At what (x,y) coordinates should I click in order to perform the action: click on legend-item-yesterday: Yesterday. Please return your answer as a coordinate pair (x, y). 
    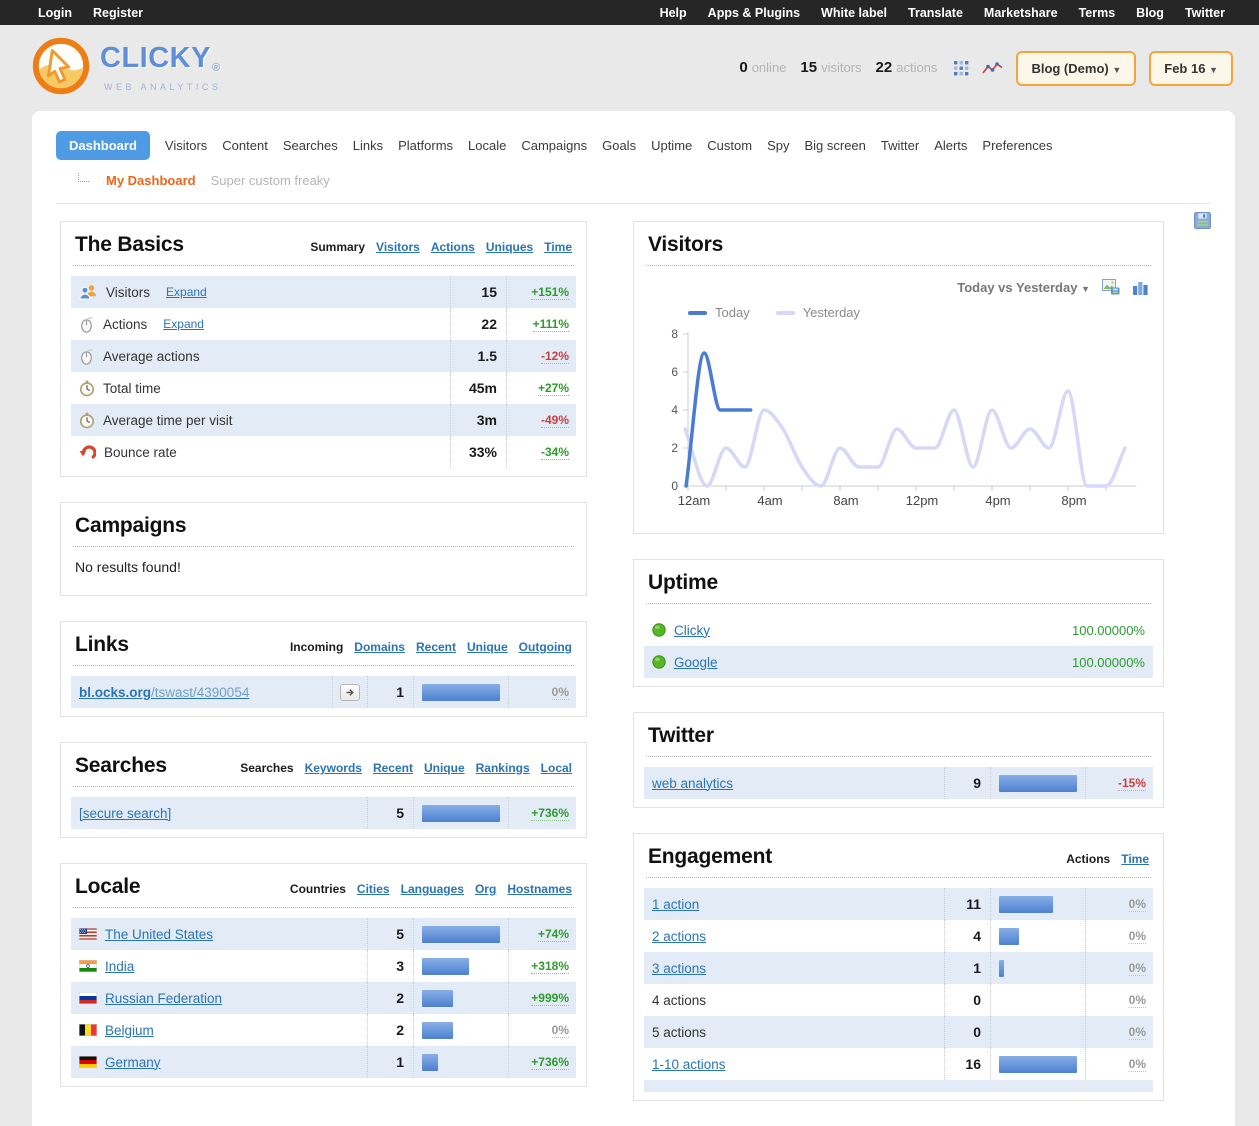
    Looking at the image, I should click on (817, 312).